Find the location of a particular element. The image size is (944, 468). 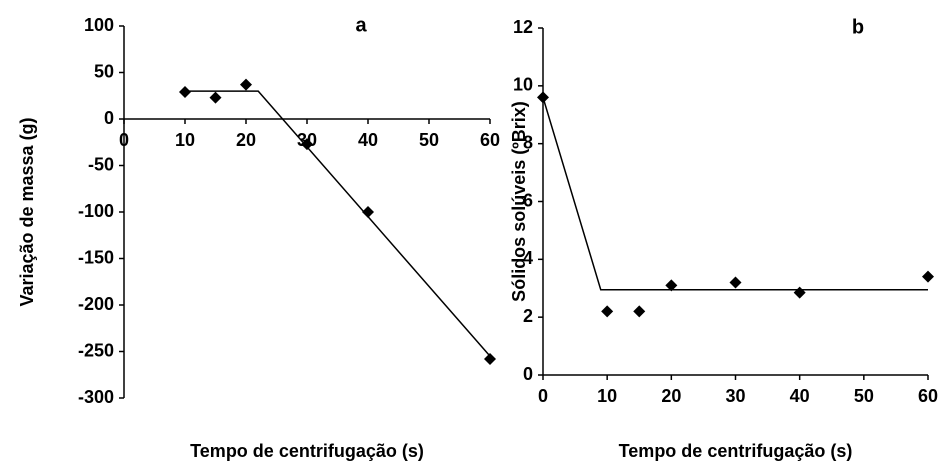

y-tick-label: -200 is located at coordinates (96, 304).